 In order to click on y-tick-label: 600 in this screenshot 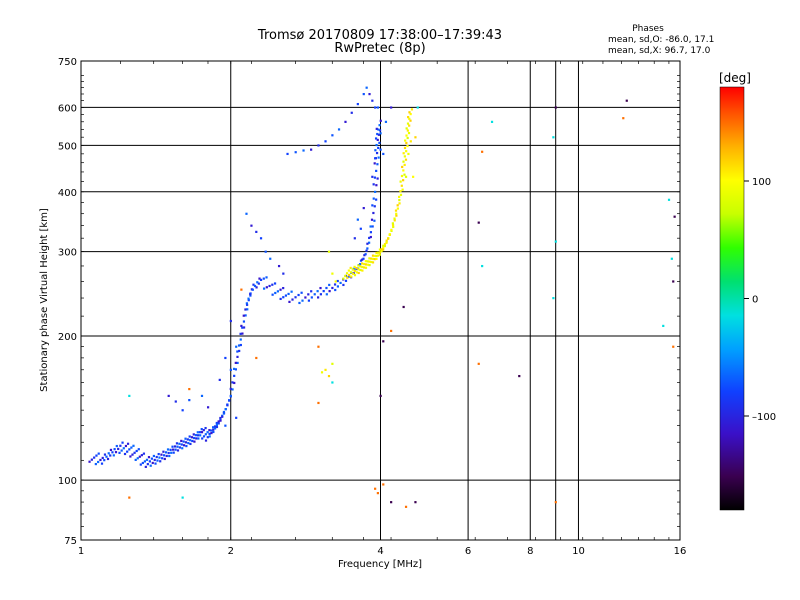, I will do `click(67, 108)`.